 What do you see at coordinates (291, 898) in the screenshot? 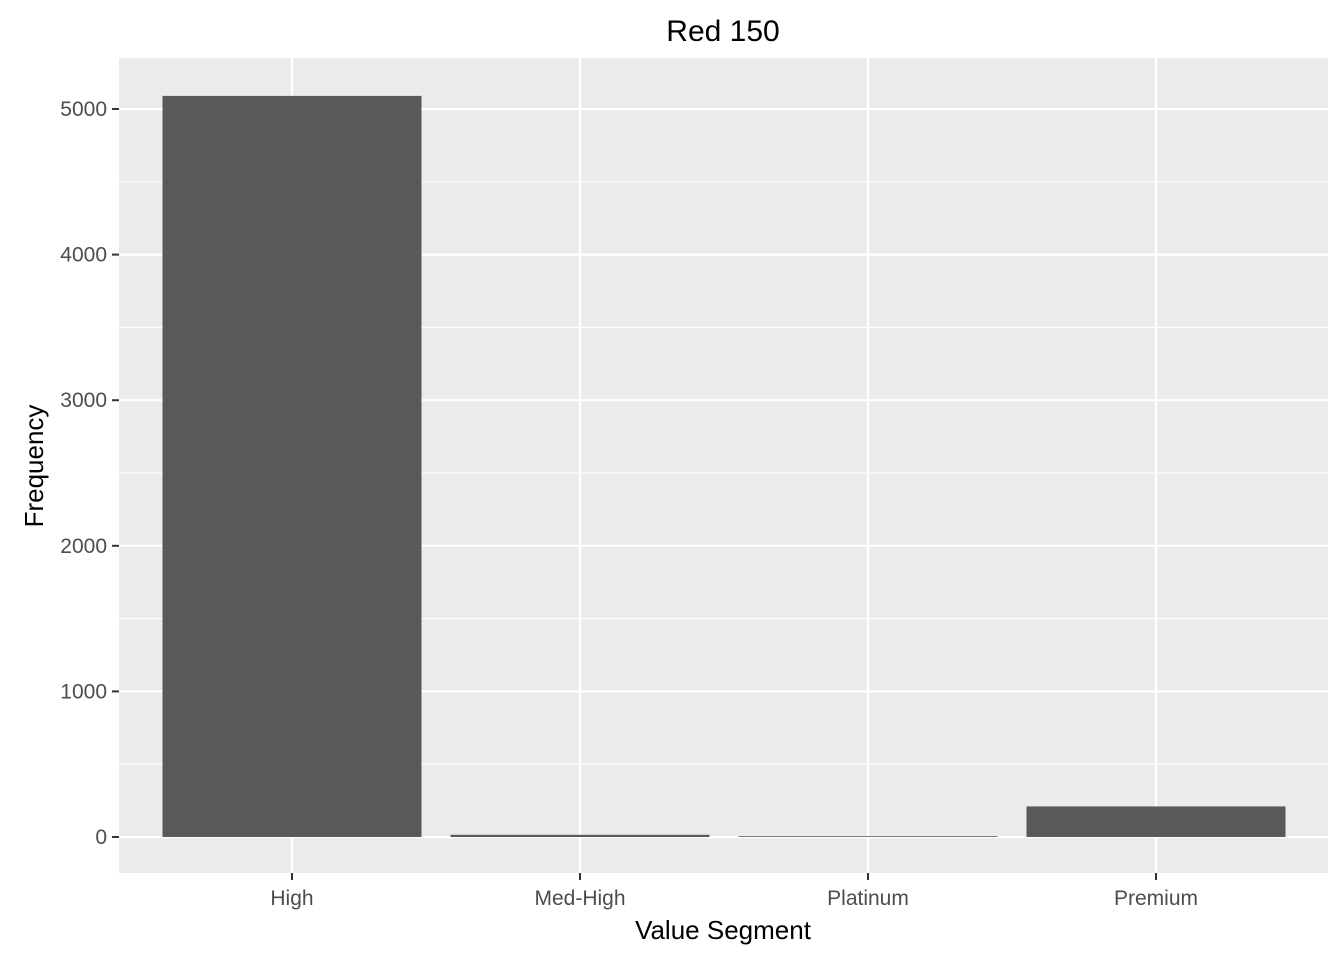
I see `x-tick-label: High` at bounding box center [291, 898].